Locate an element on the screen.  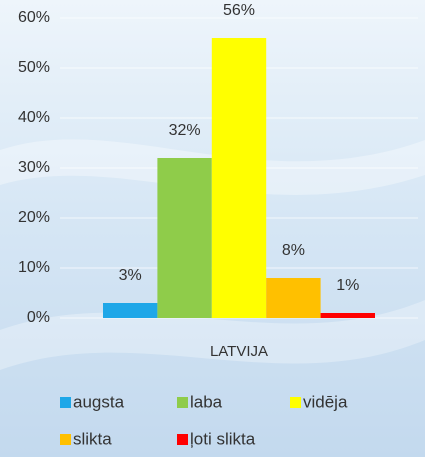
data-label: 3% is located at coordinates (130, 275).